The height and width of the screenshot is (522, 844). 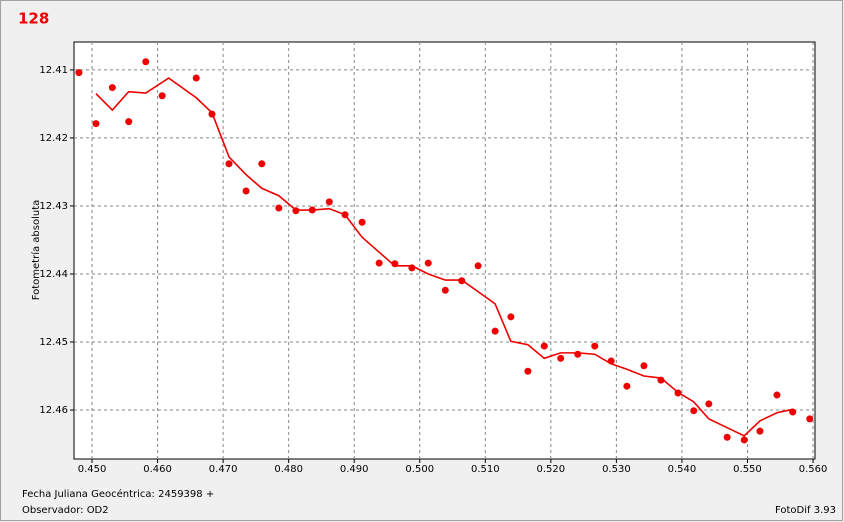 I want to click on x-tick-label: 0.510, so click(x=485, y=469).